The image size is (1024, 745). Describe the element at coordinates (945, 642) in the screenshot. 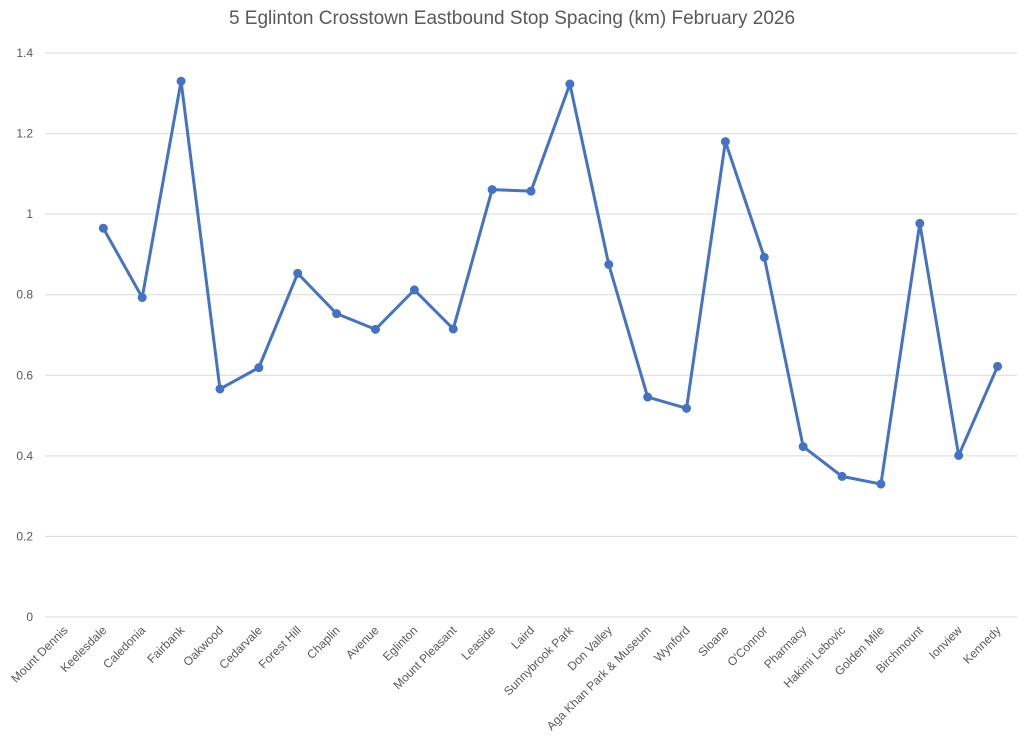

I see `x-tick-label: Ionview` at that location.